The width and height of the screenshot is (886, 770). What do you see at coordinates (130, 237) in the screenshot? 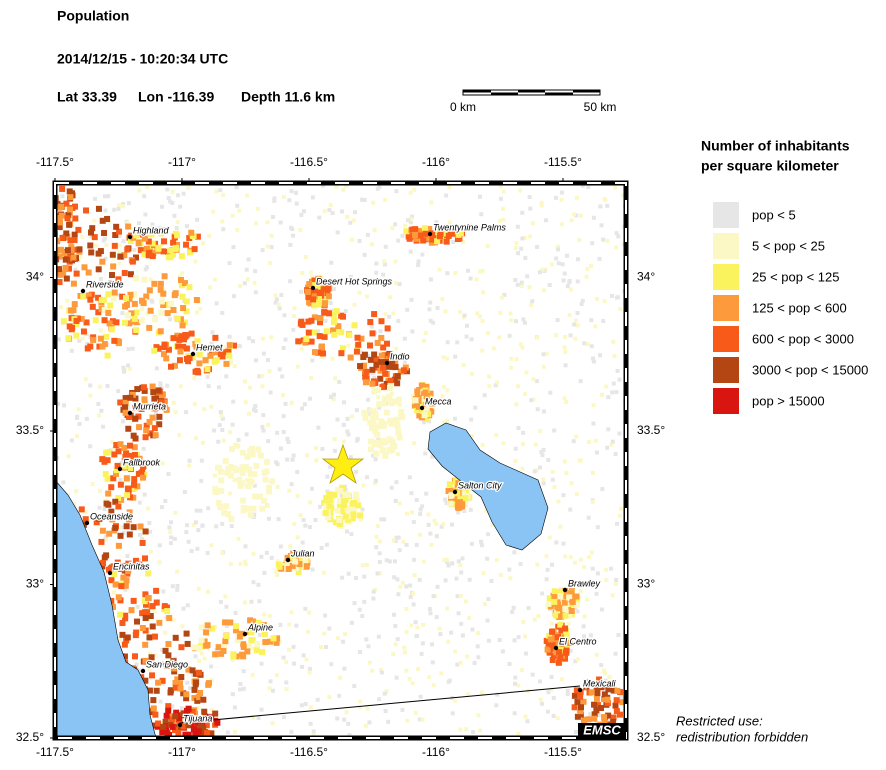
I see `city-dot` at bounding box center [130, 237].